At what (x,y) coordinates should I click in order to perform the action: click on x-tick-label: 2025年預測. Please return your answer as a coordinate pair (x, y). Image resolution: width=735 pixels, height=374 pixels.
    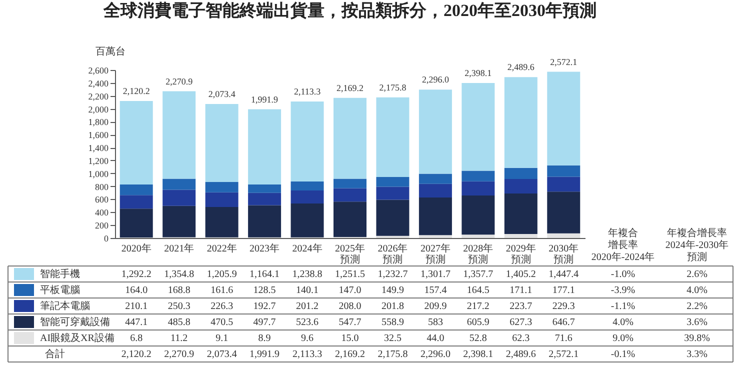
    Looking at the image, I should click on (350, 254).